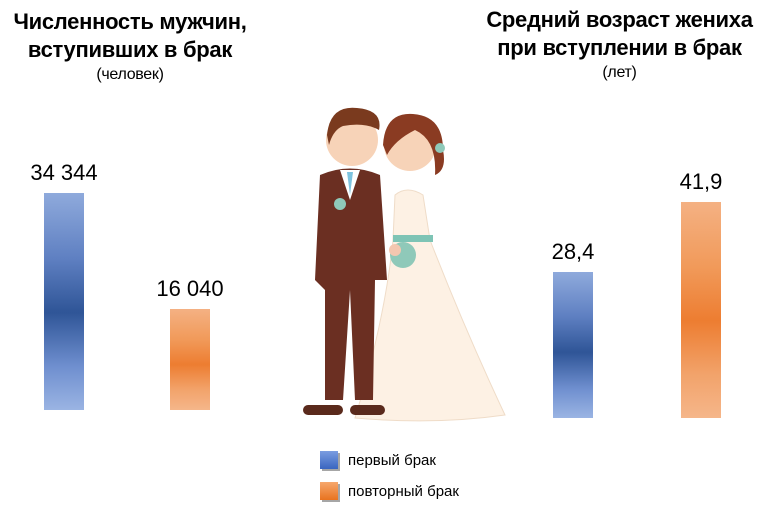  I want to click on right-bar-repeat-marriage, so click(701, 310).